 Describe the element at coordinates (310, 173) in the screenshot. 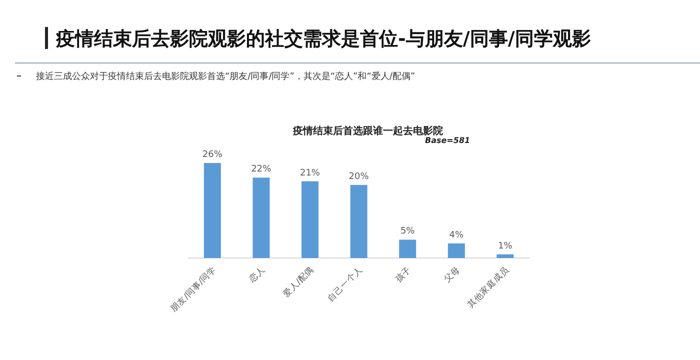

I see `data-label: 21%` at that location.